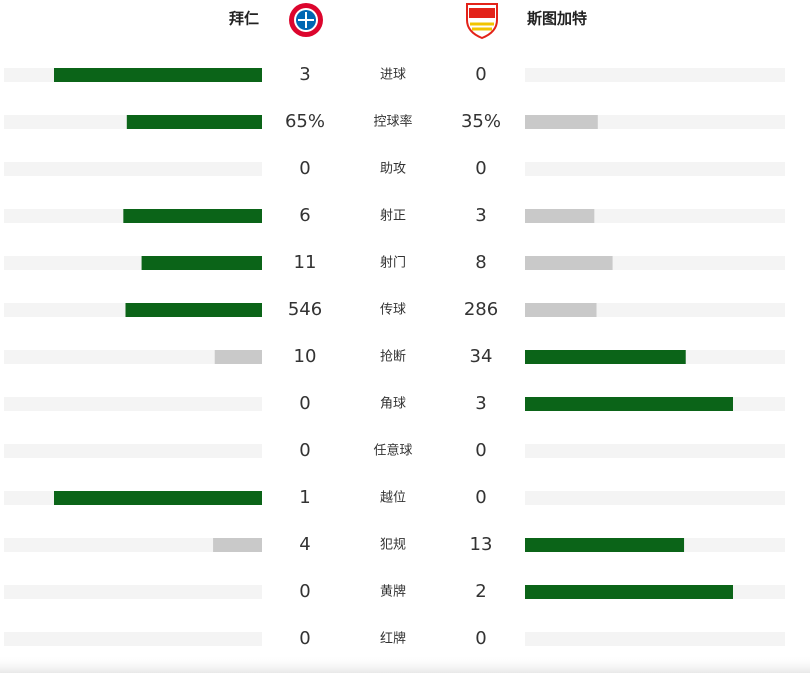  Describe the element at coordinates (393, 592) in the screenshot. I see `stat-label: 黄牌` at that location.